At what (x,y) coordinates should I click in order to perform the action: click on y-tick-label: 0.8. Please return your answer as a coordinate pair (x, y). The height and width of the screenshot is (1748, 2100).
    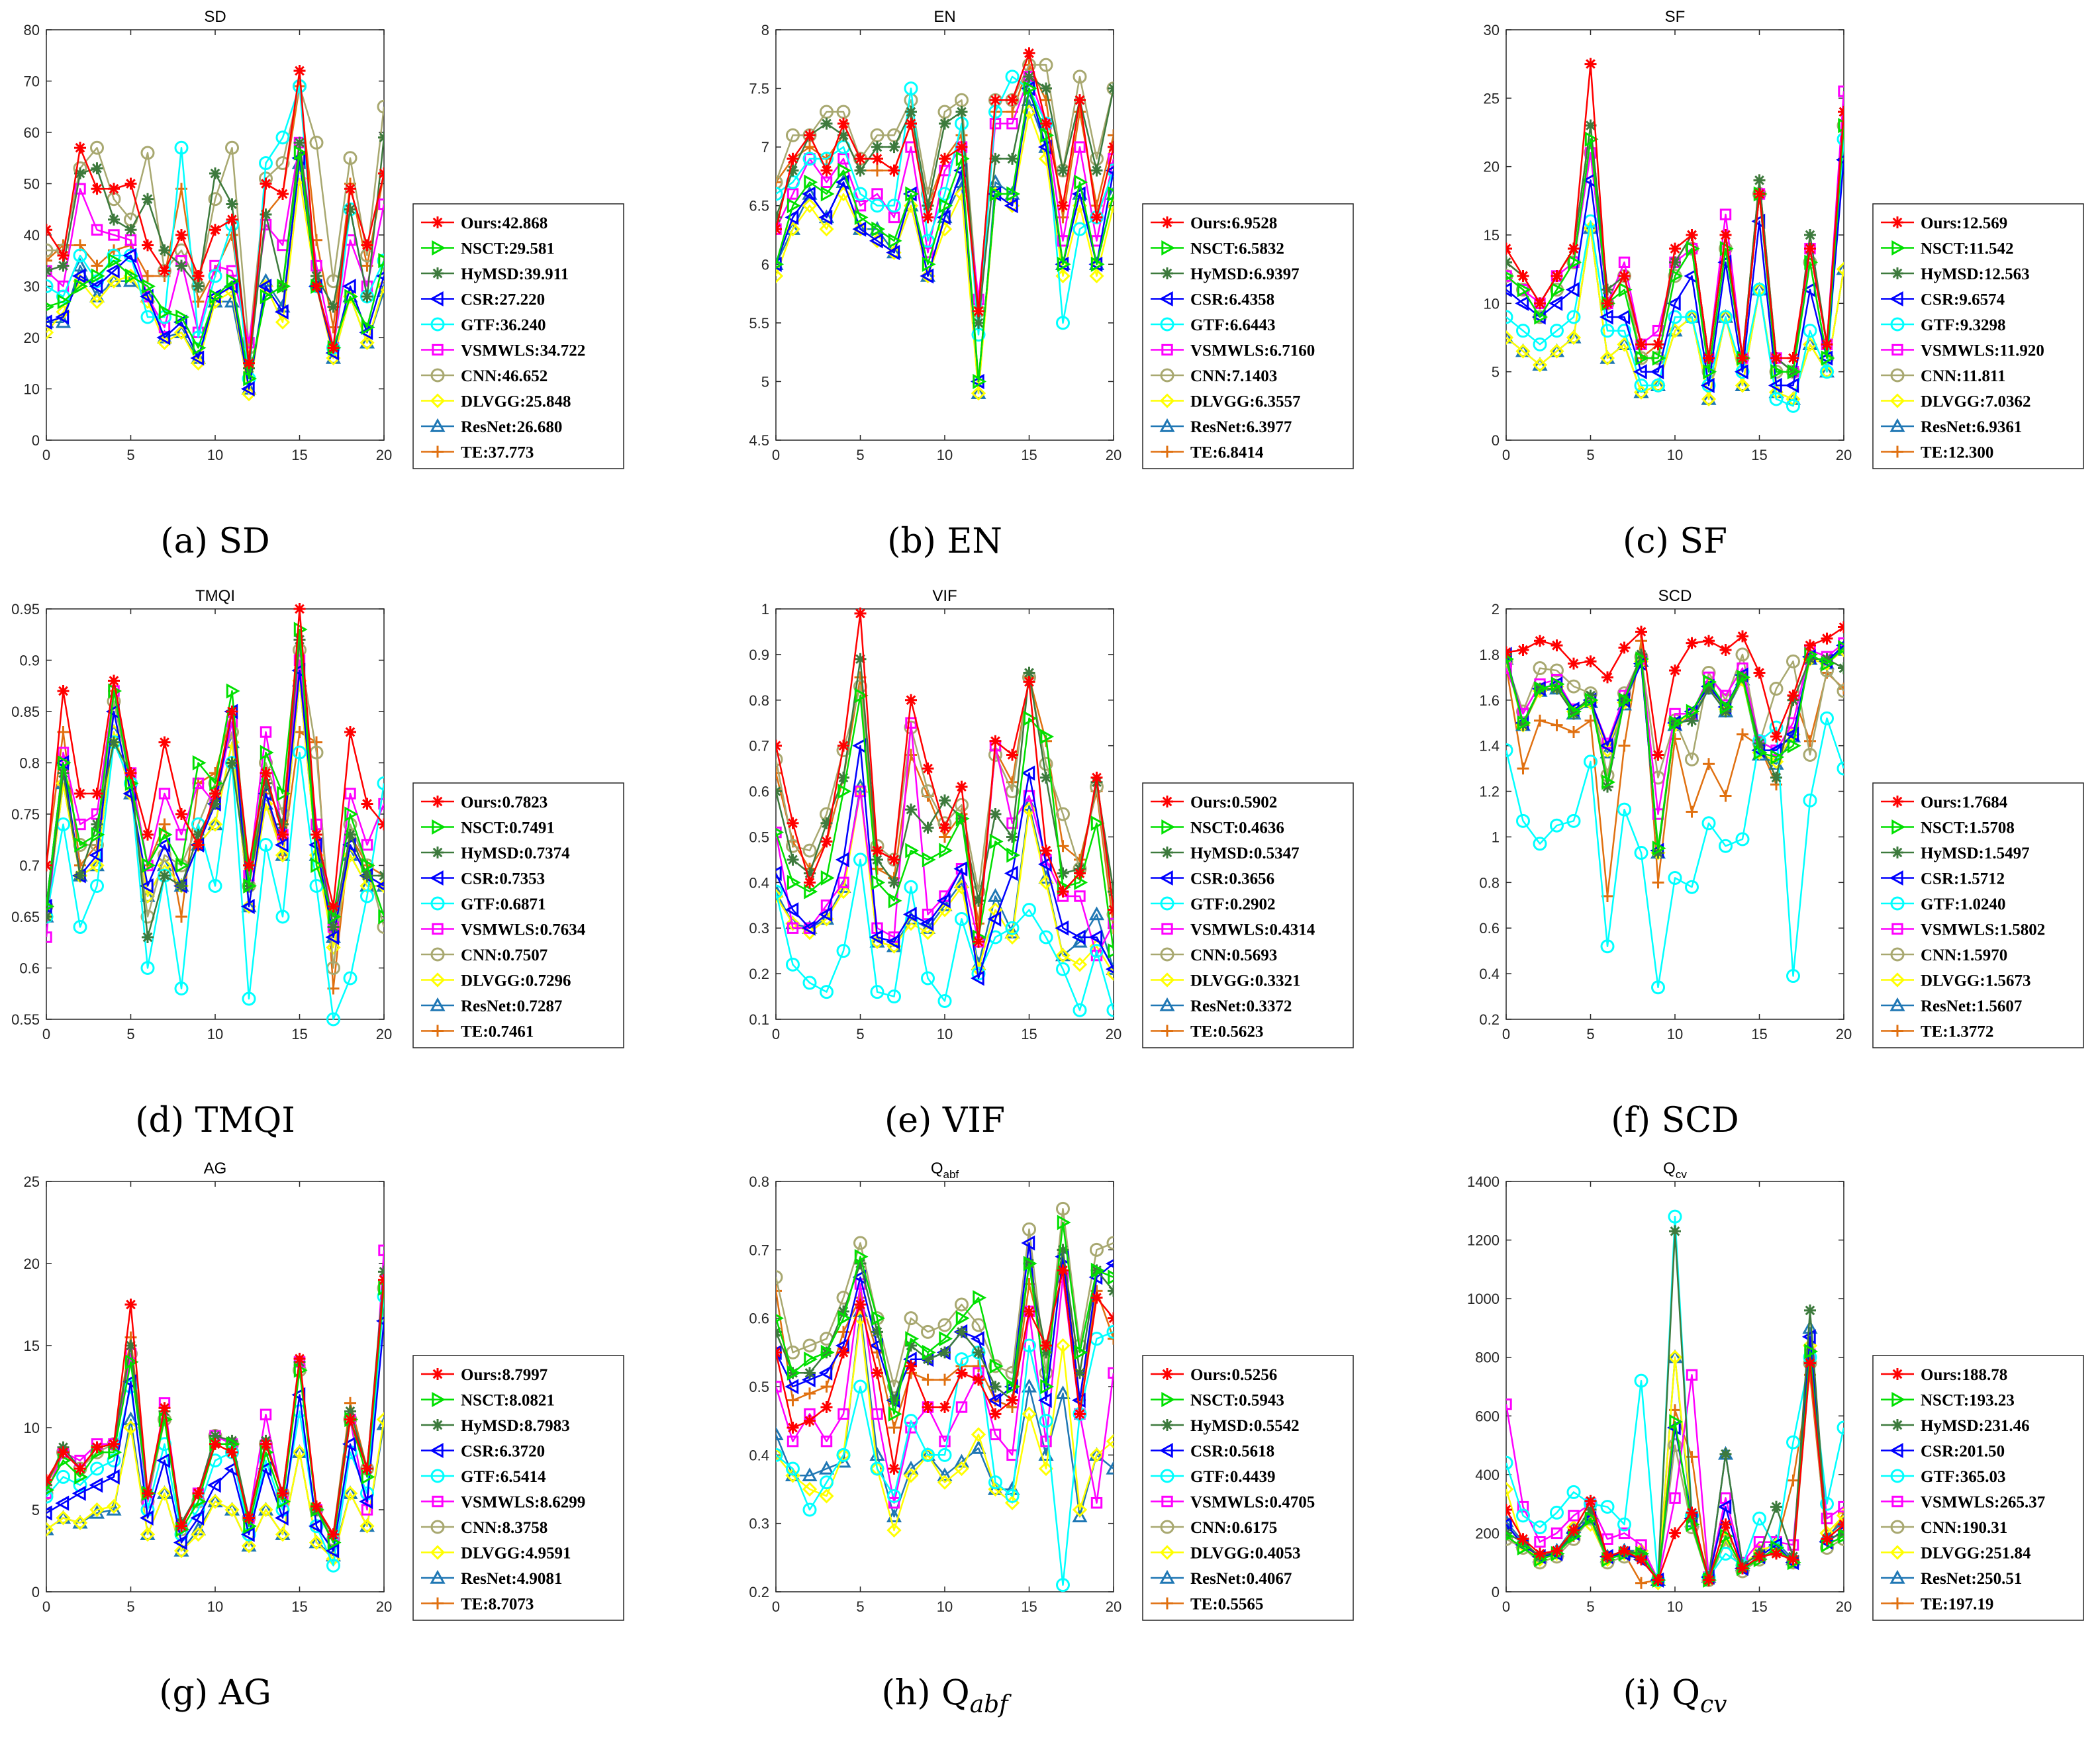
    Looking at the image, I should click on (1489, 882).